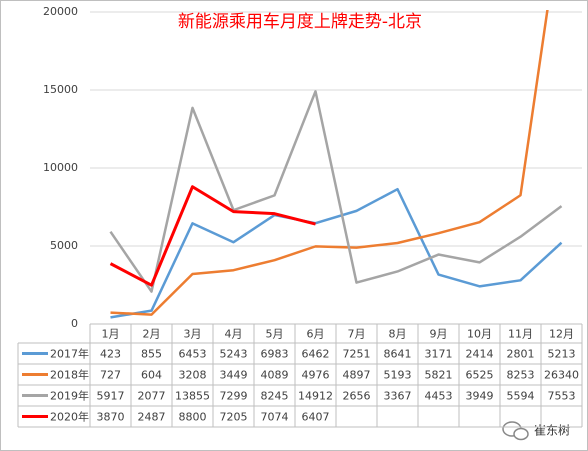  I want to click on x-tick-label: 10月, so click(479, 334).